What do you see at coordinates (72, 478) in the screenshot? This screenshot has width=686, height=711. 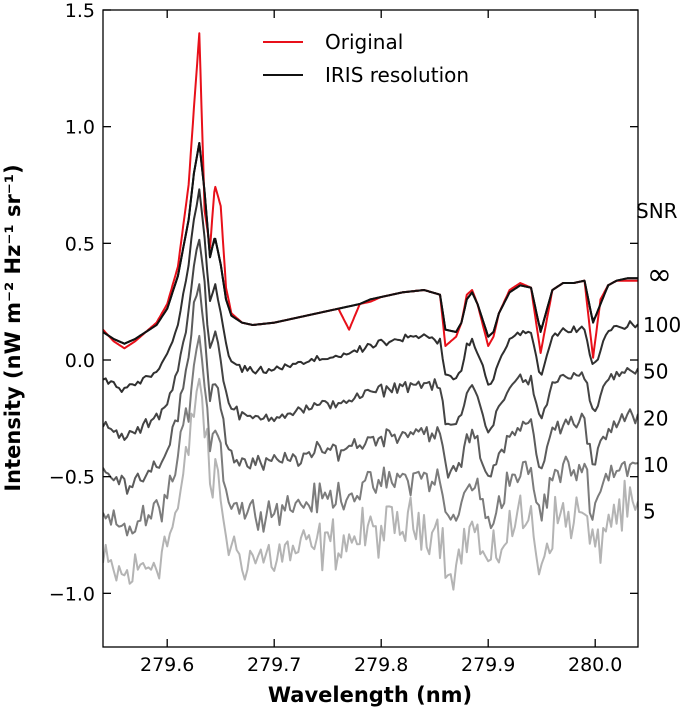 I see `y-tick-label: −0.5` at bounding box center [72, 478].